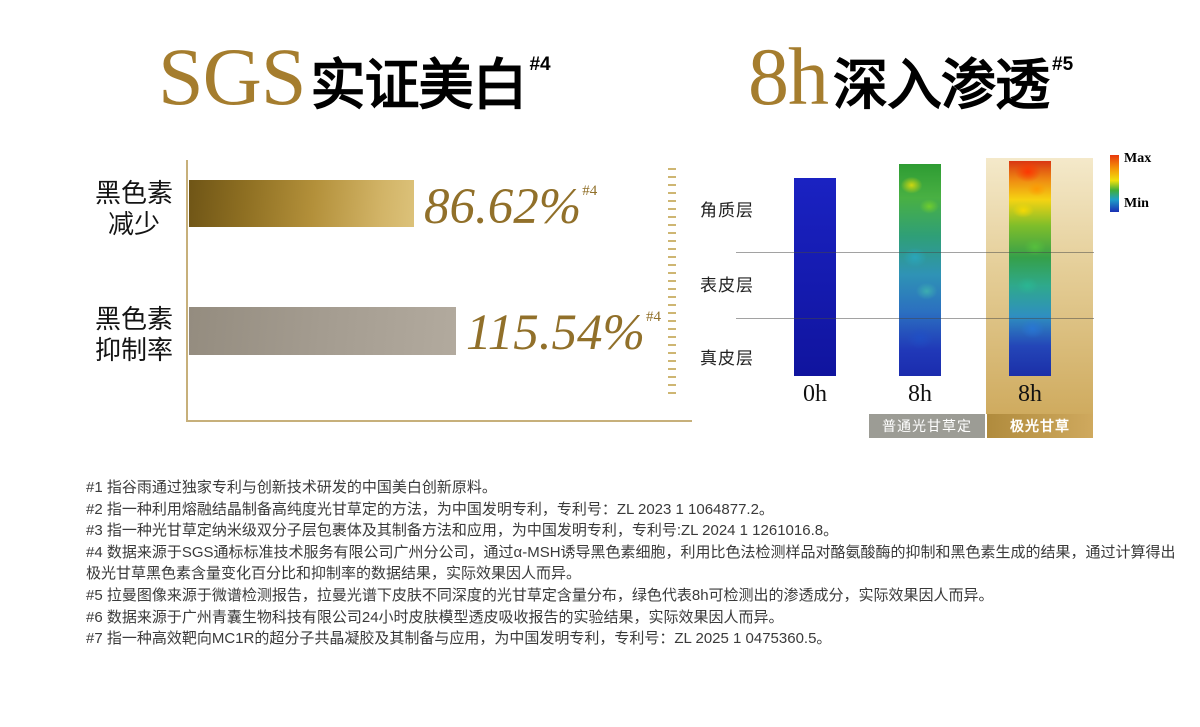 This screenshot has height=727, width=1200. Describe the element at coordinates (133, 224) in the screenshot. I see `bar-label-line2: 减少` at that location.